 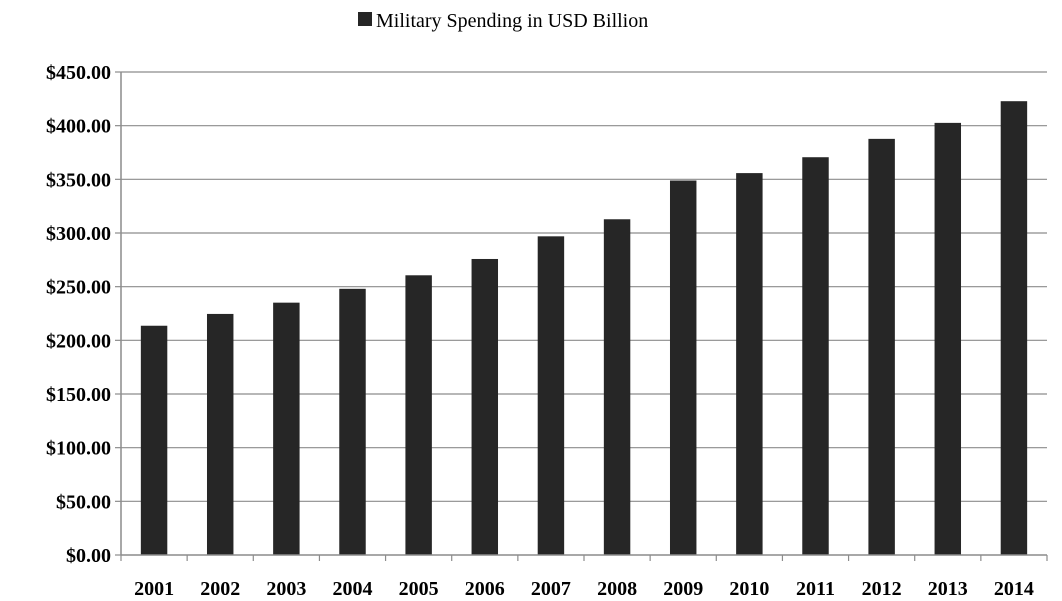 What do you see at coordinates (78, 395) in the screenshot?
I see `y-tick-label: $150.00` at bounding box center [78, 395].